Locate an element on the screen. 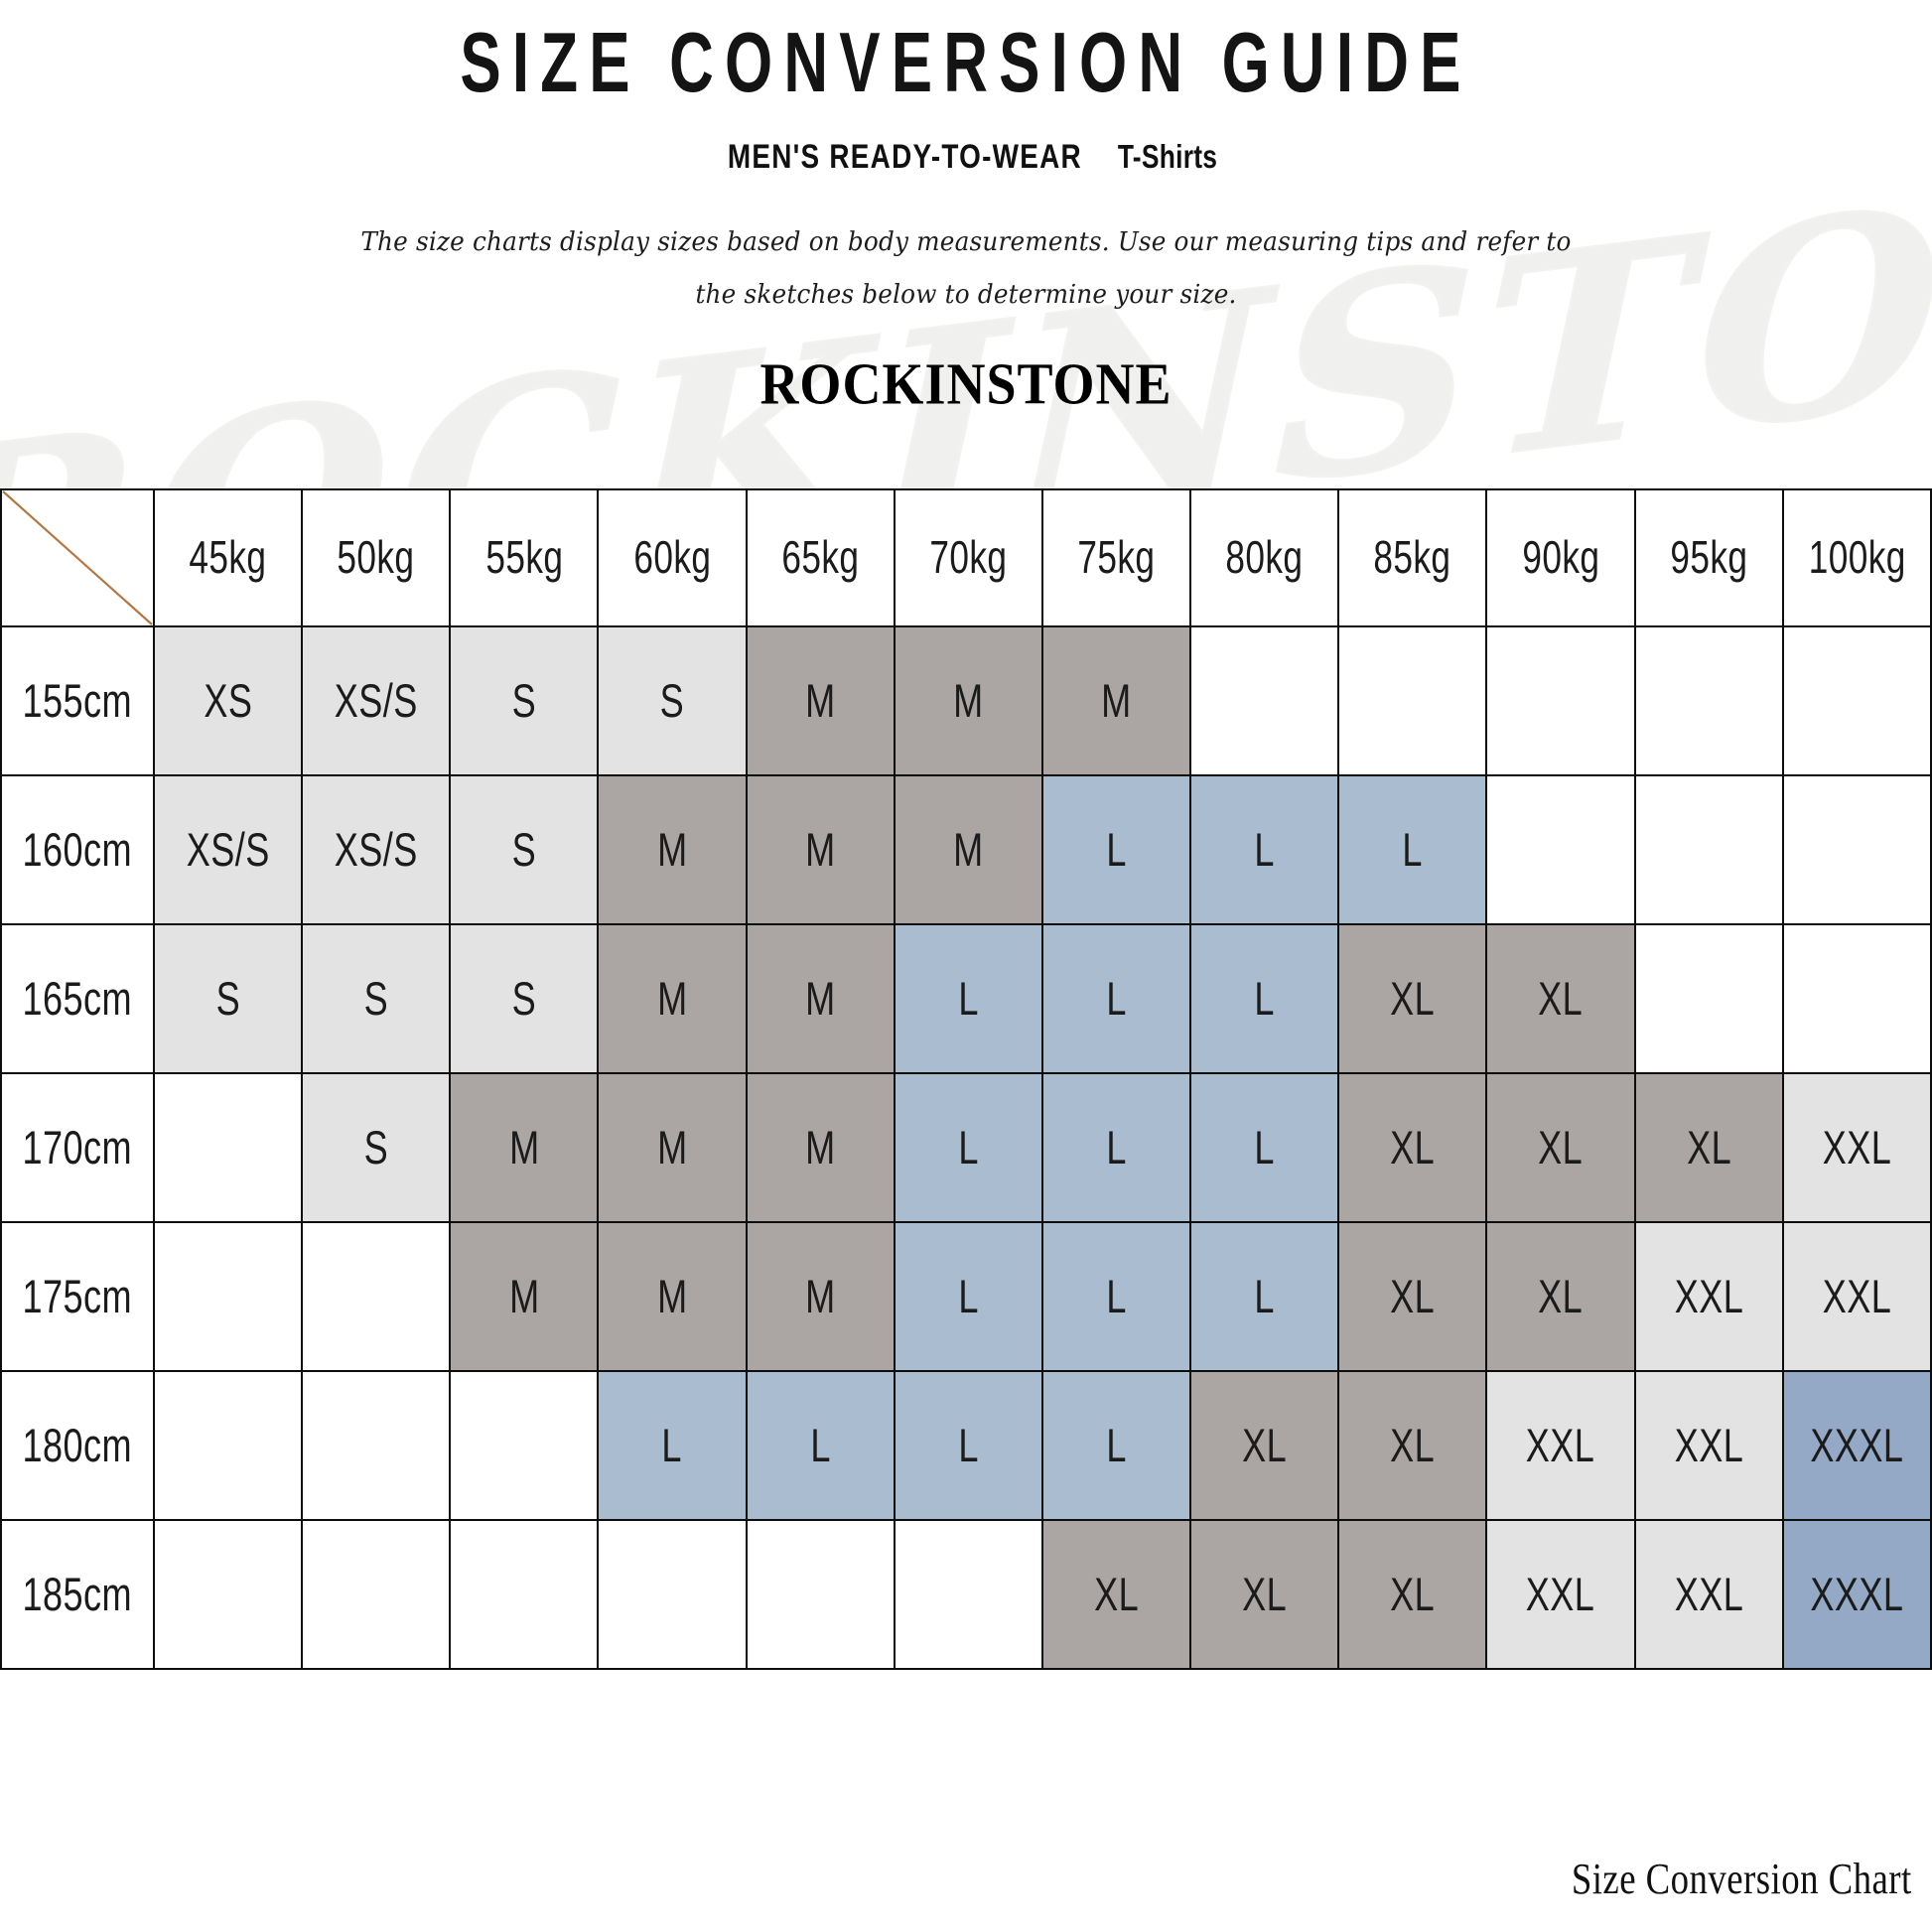 The width and height of the screenshot is (1932, 1932). row-header-label: 170cm is located at coordinates (77, 1147).